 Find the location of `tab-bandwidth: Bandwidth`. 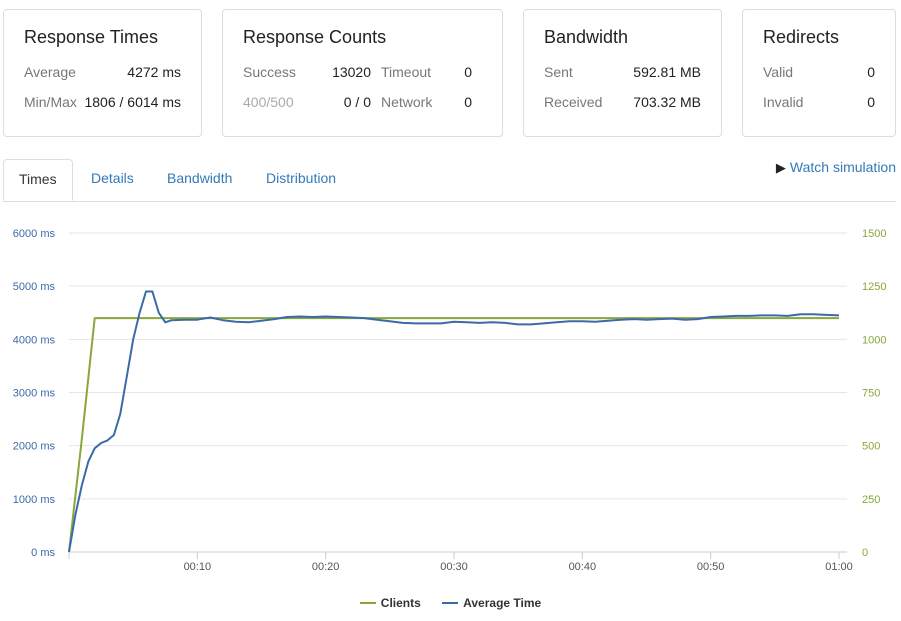

tab-bandwidth: Bandwidth is located at coordinates (200, 178).